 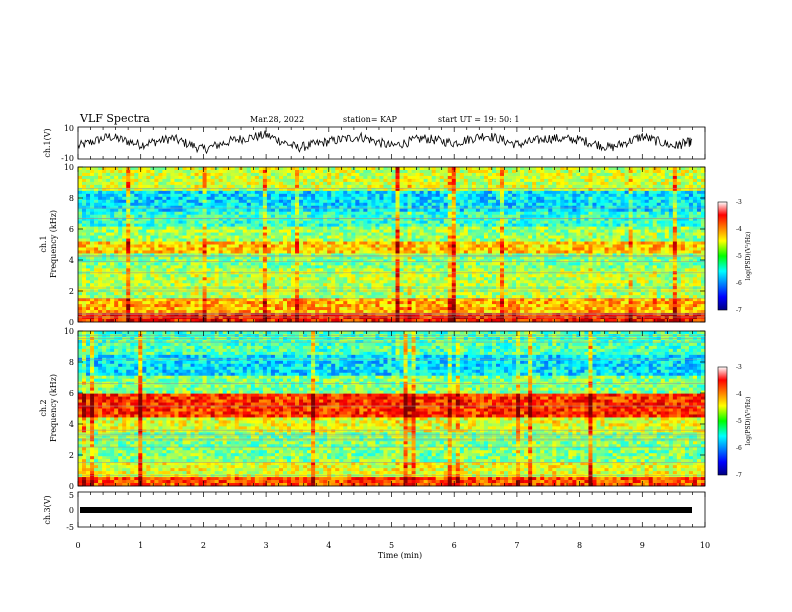 I want to click on ch3-ytick-top: 5, so click(x=71, y=495).